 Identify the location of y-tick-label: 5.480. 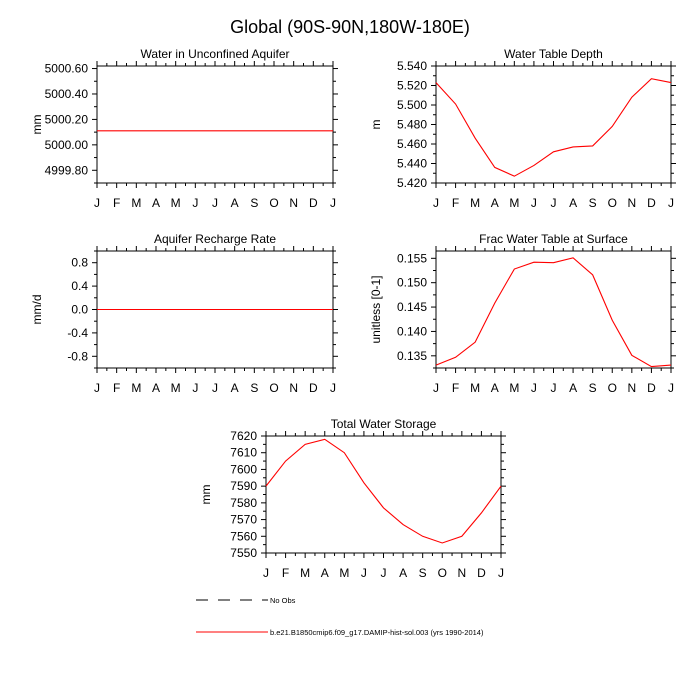
(412, 125).